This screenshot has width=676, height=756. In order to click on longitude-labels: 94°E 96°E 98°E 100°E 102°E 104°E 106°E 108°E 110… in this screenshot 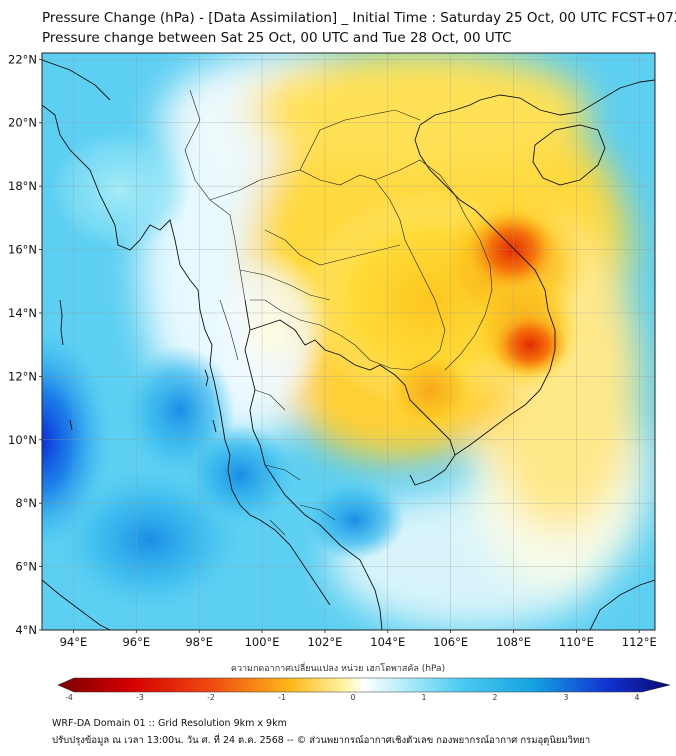, I will do `click(358, 639)`.